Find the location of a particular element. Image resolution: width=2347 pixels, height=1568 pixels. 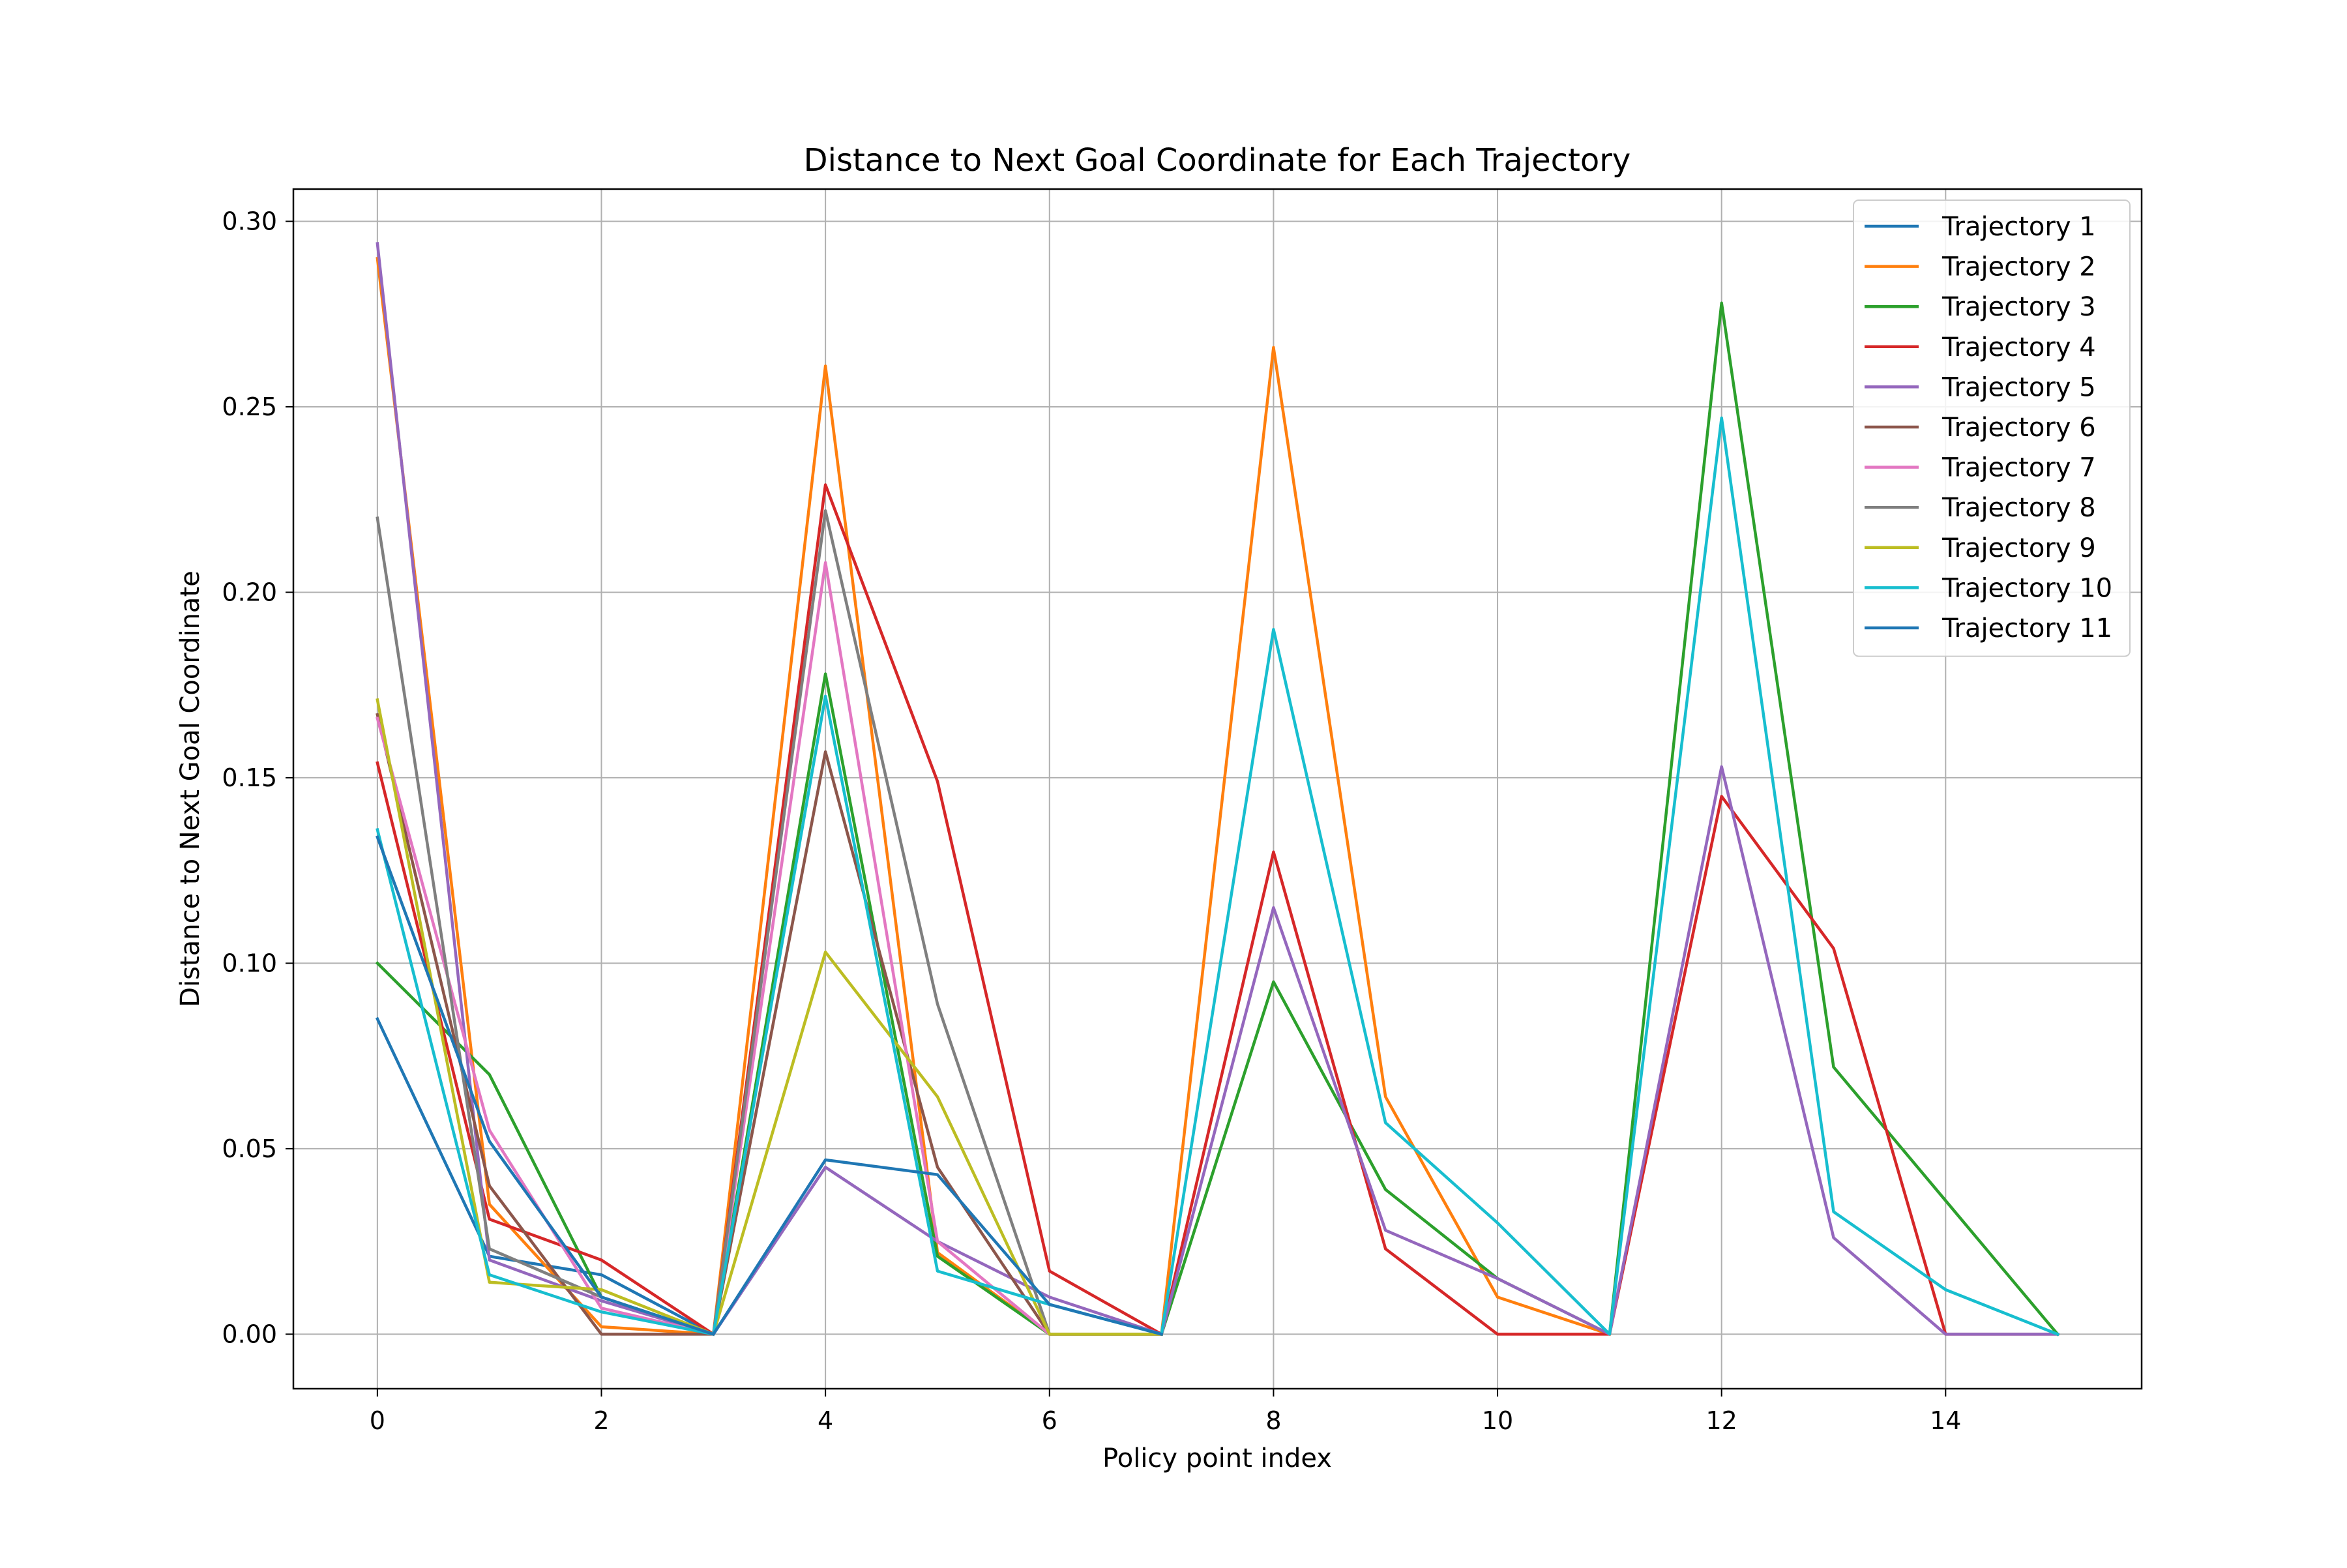

legend-label: Trajectory 1 is located at coordinates (2018, 227).